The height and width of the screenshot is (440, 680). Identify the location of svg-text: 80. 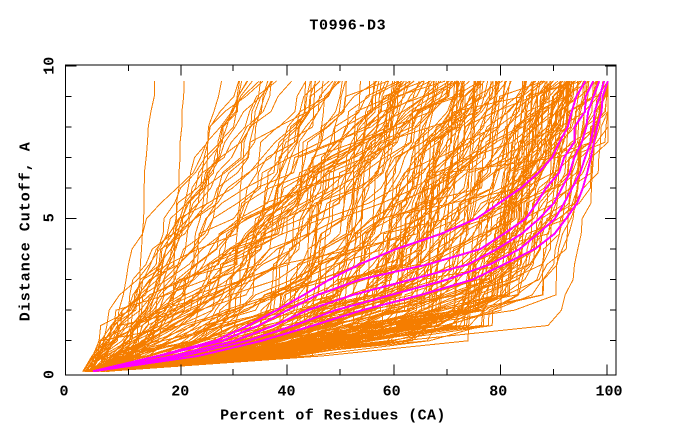
(498, 391).